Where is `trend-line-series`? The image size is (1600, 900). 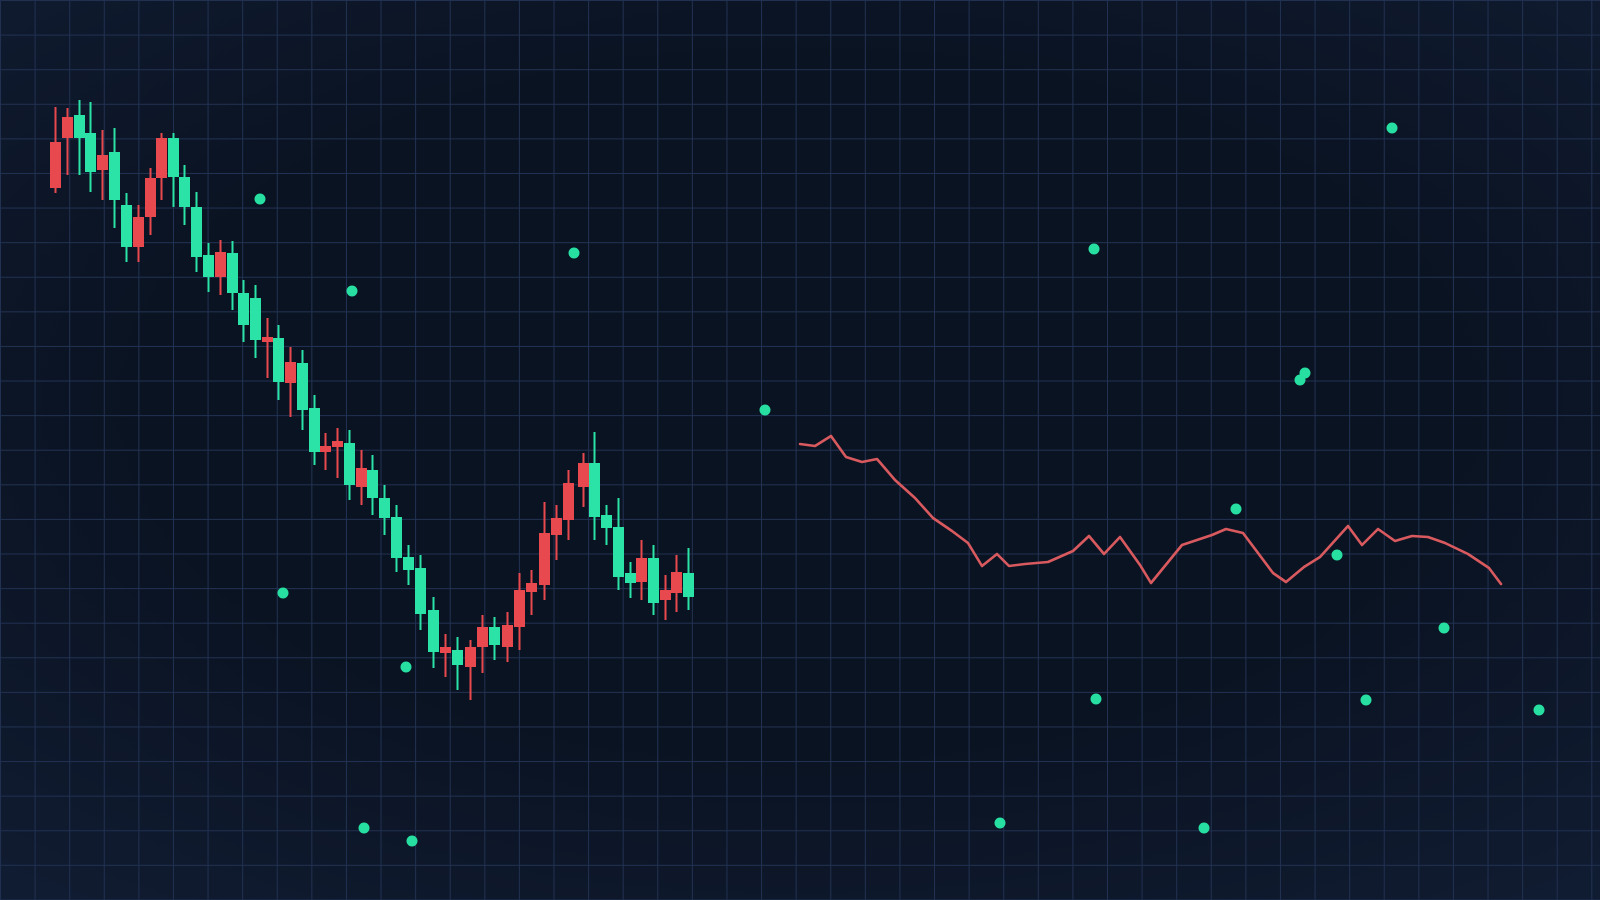
trend-line-series is located at coordinates (1150, 510).